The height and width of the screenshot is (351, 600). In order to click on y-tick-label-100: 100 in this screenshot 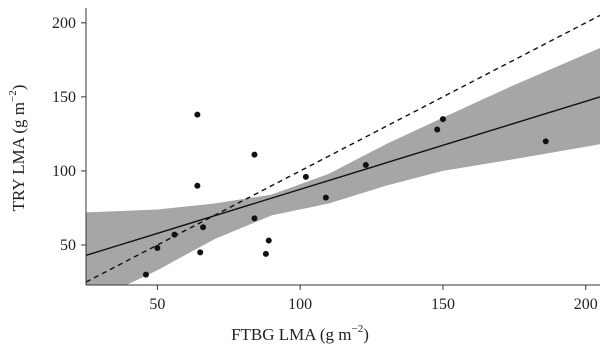, I will do `click(64, 171)`.